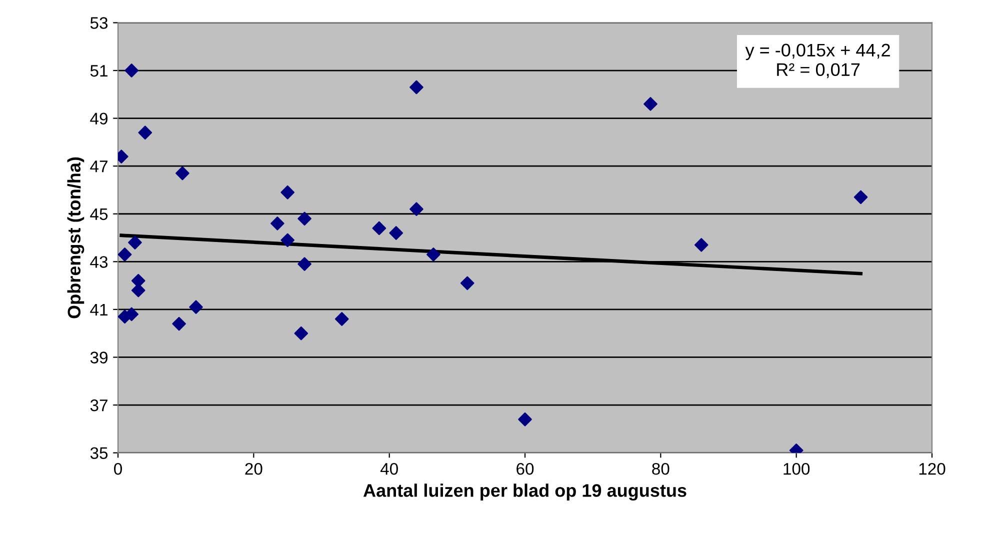 This screenshot has width=1000, height=541. What do you see at coordinates (99, 23) in the screenshot?
I see `y-tick-label: 53` at bounding box center [99, 23].